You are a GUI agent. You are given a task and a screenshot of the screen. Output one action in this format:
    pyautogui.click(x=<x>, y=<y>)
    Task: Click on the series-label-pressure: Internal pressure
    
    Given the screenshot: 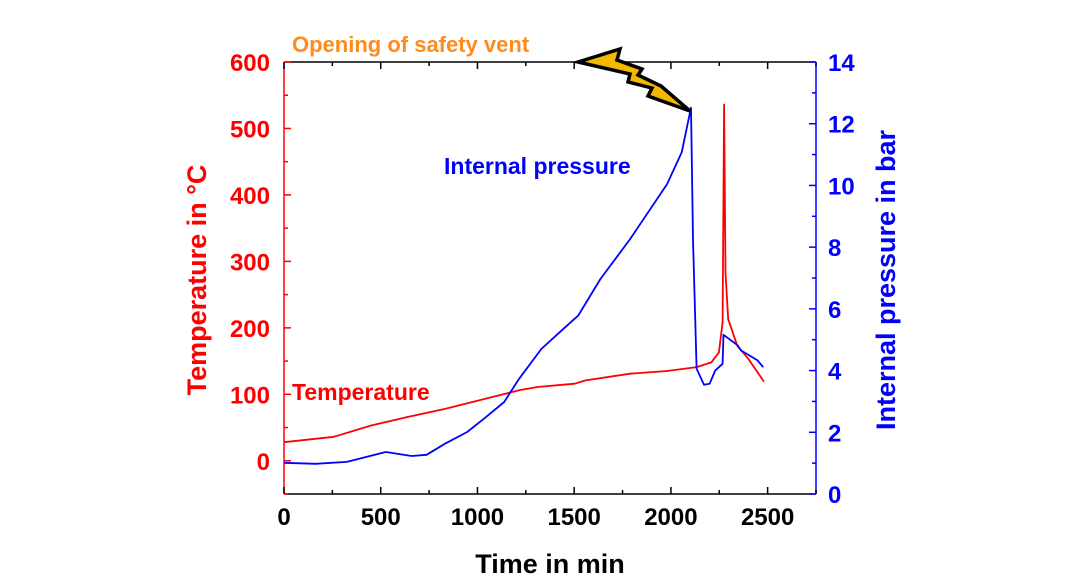 What is the action you would take?
    pyautogui.click(x=537, y=166)
    